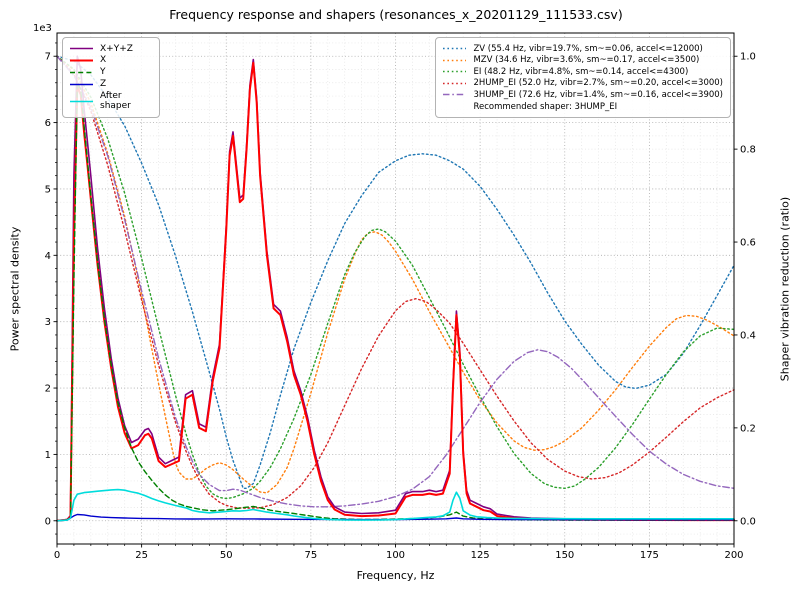 The width and height of the screenshot is (800, 600). What do you see at coordinates (15, 289) in the screenshot?
I see `y-axis-left-label: Power spectral density` at bounding box center [15, 289].